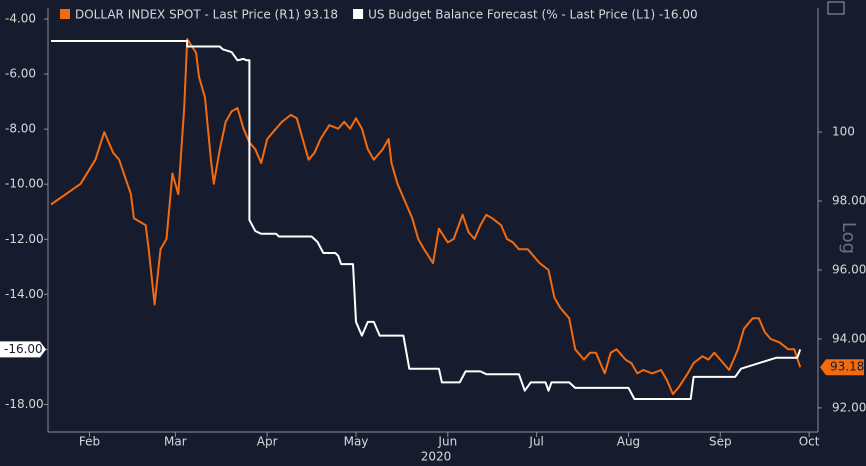  I want to click on y2-tick-label: 100, so click(843, 132).